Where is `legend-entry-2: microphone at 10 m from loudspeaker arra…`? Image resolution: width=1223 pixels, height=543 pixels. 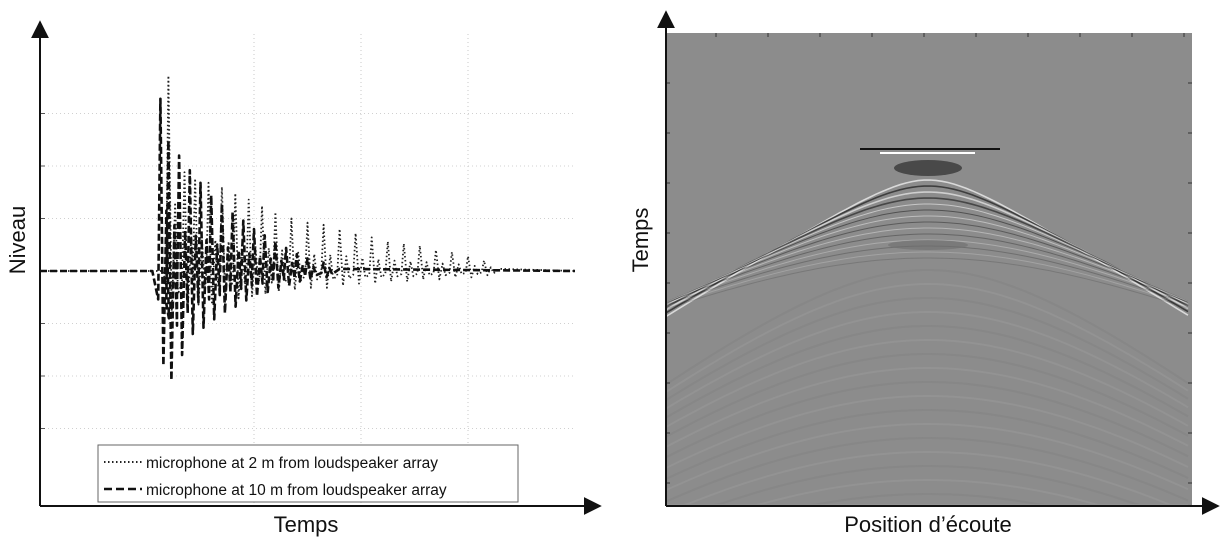 legend-entry-2: microphone at 10 m from loudspeaker arra… is located at coordinates (296, 490).